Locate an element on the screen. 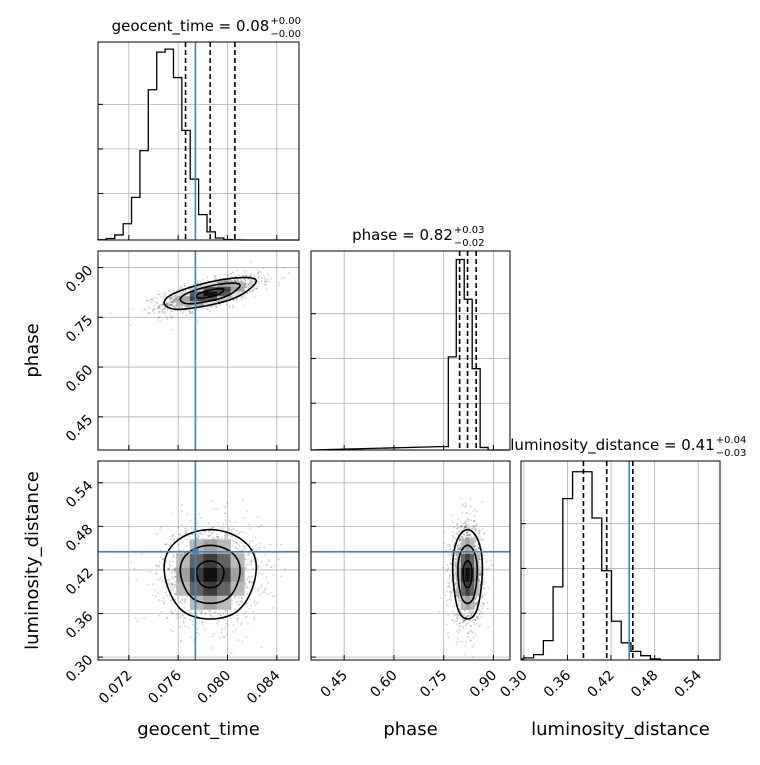 The image size is (760, 765). hist-luminosity_distance-title-sup: +0.04 is located at coordinates (731, 440).